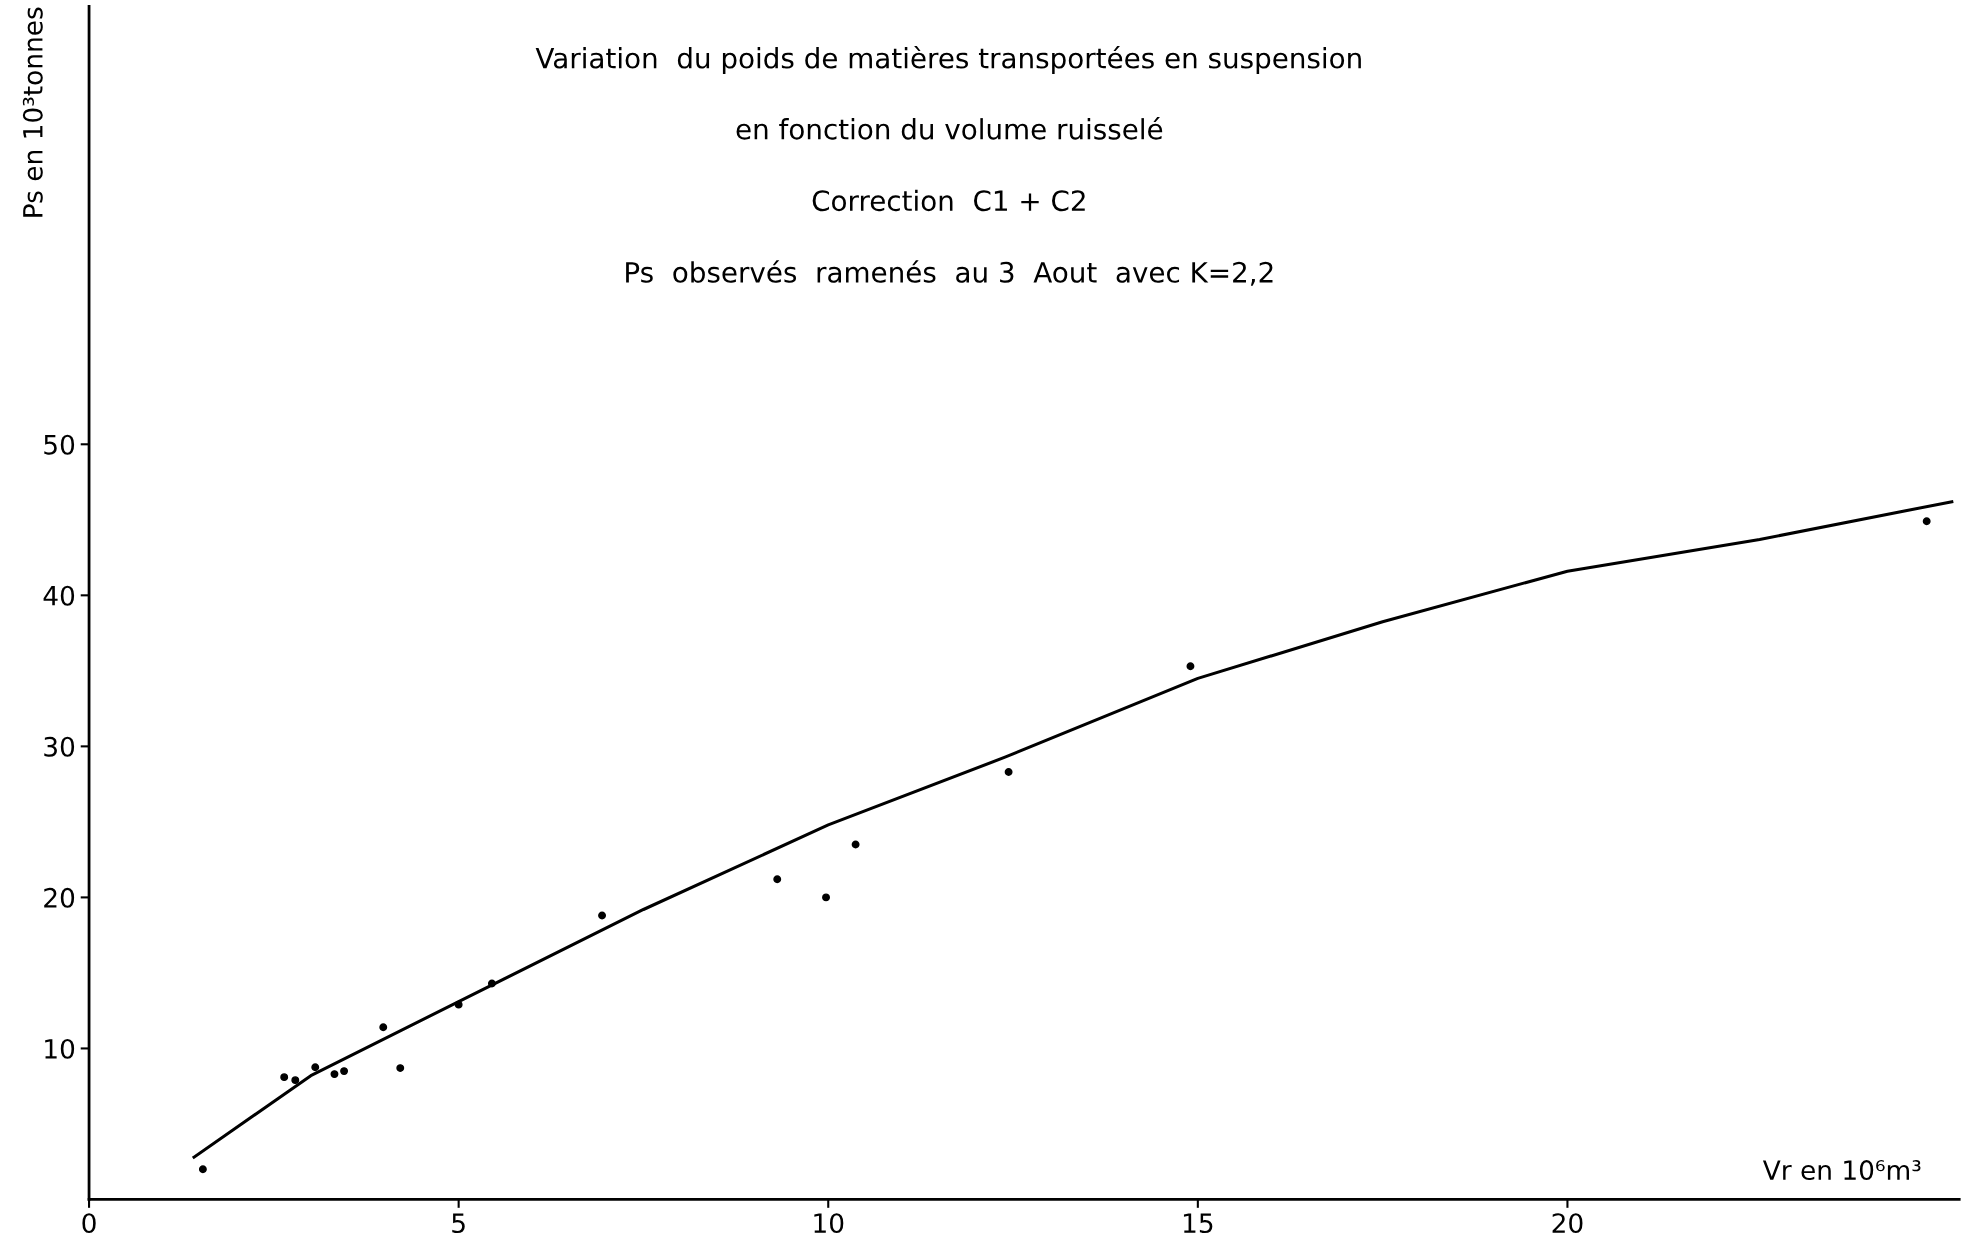  I want to click on x-tick-label: 10, so click(829, 1223).